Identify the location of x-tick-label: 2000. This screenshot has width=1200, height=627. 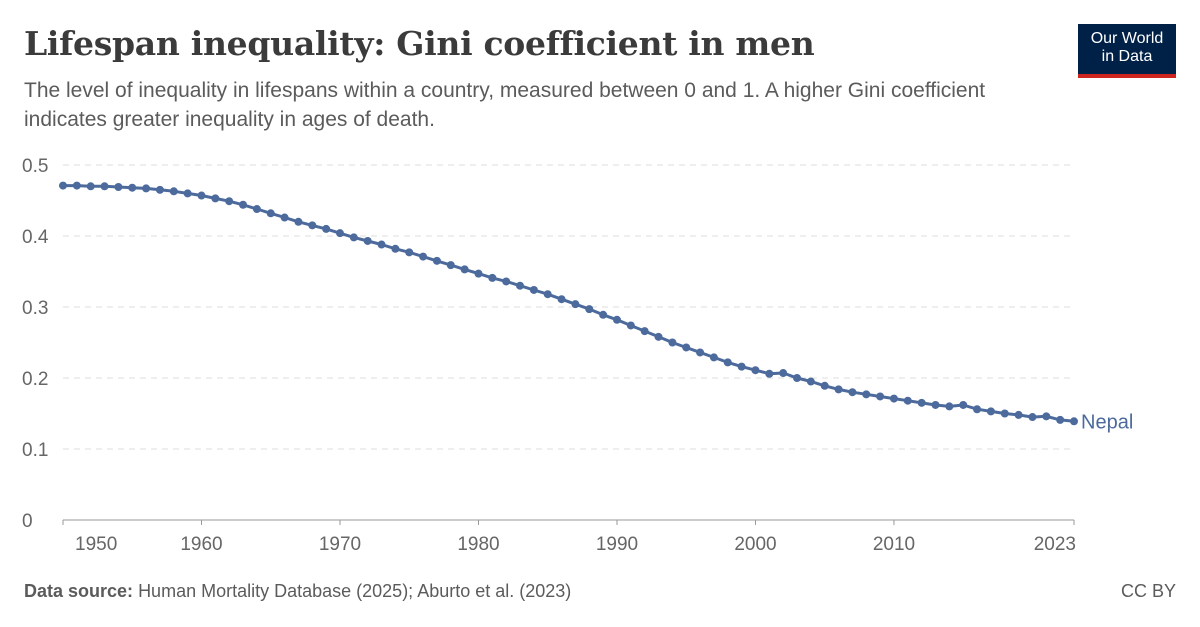
(755, 544).